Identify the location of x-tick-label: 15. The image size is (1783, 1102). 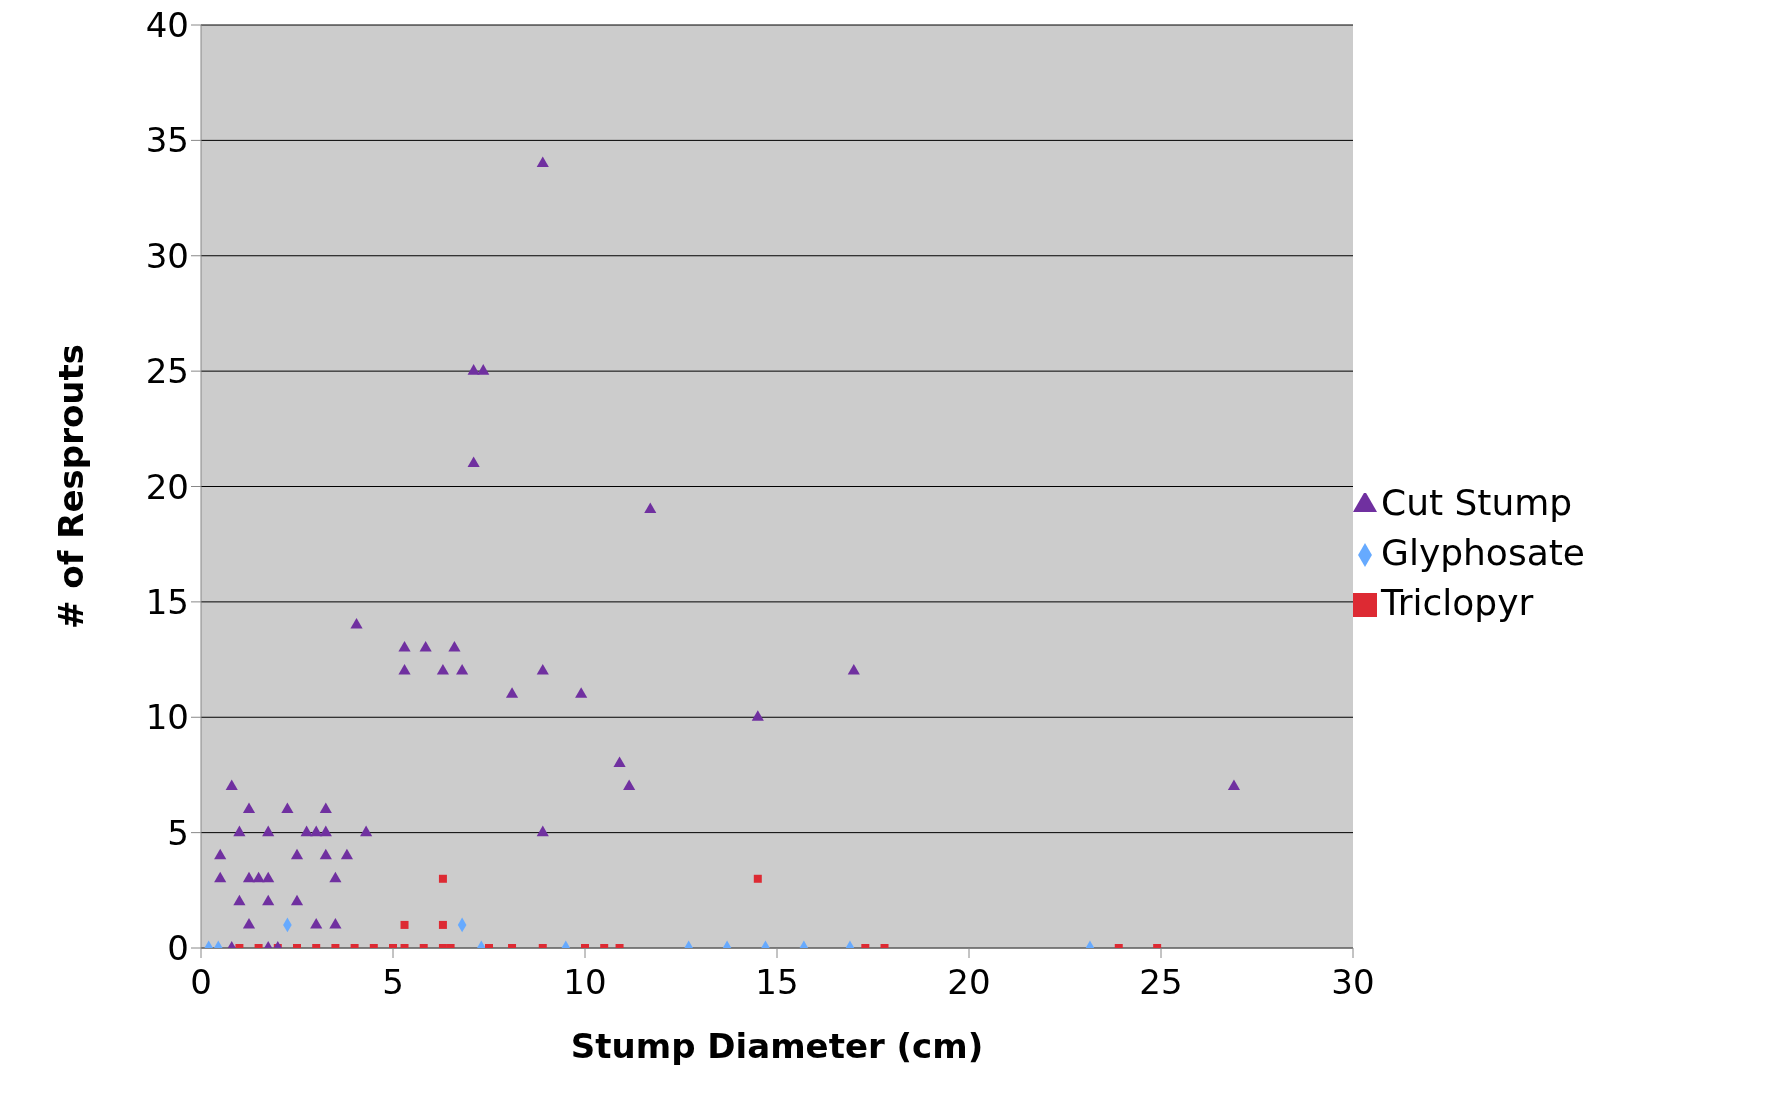
(777, 982).